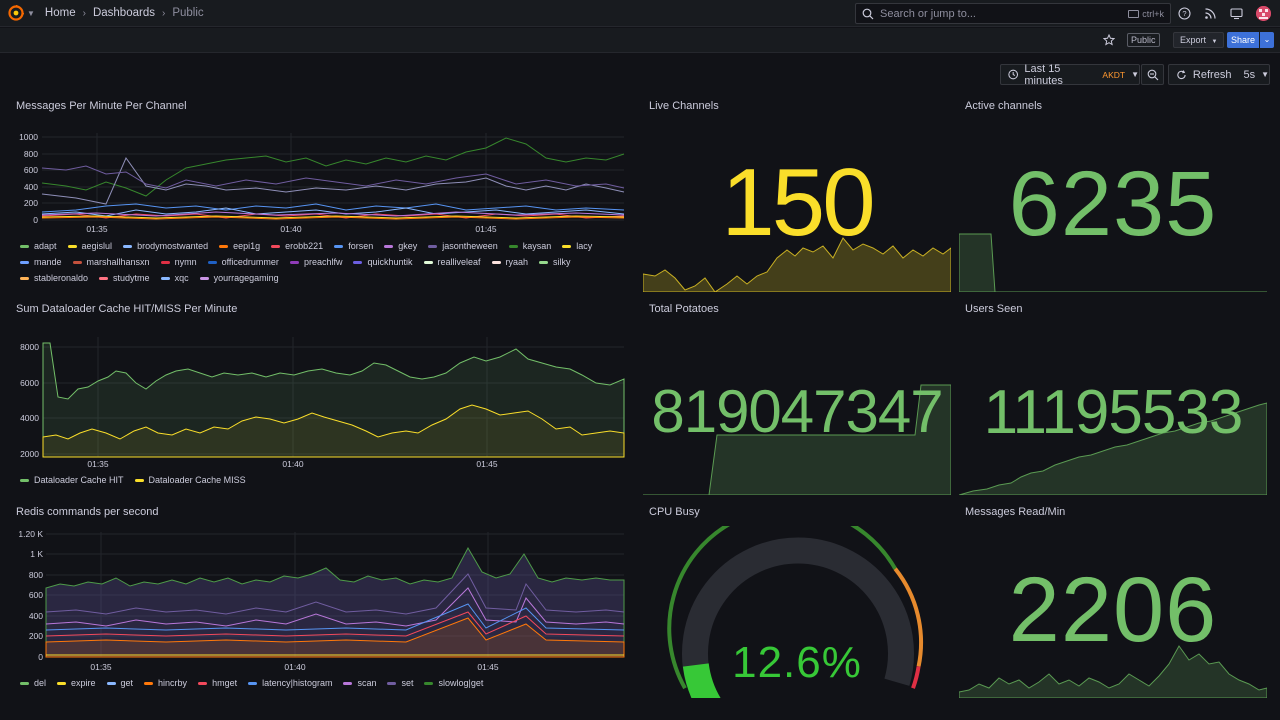 The image size is (1280, 720). Describe the element at coordinates (555, 262) in the screenshot. I see `legend-item: silky` at that location.